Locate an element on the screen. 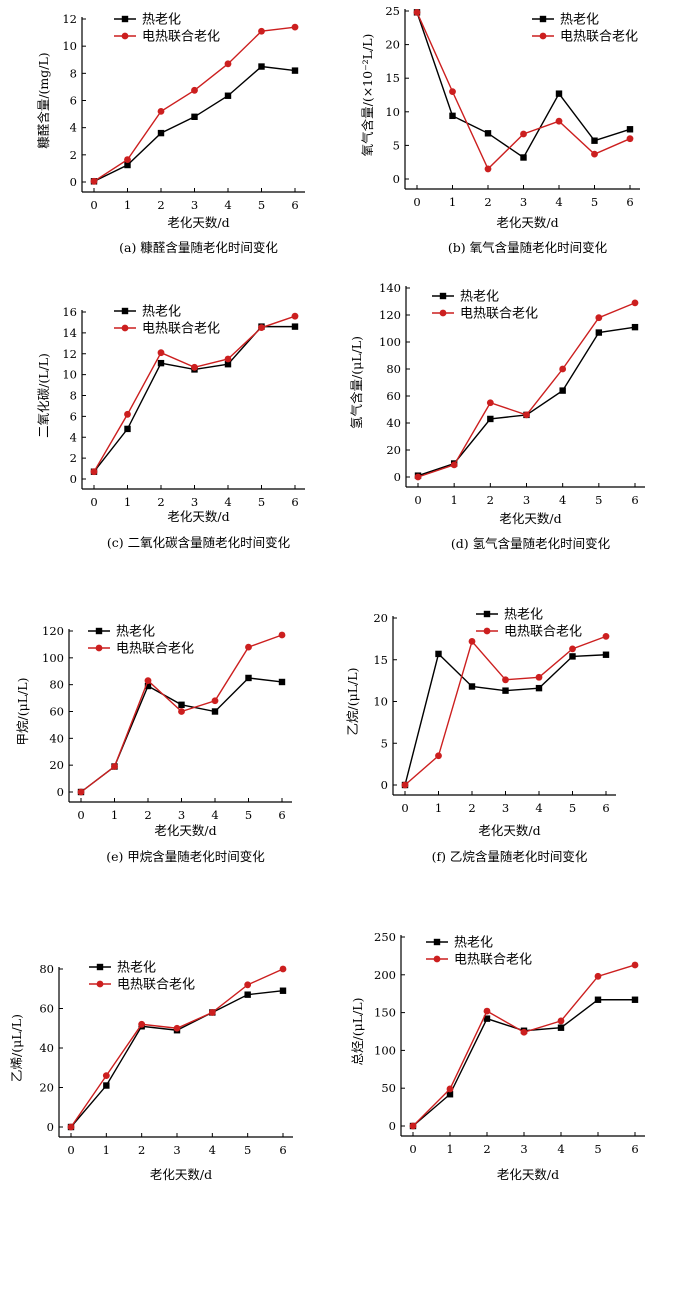 The width and height of the screenshot is (688, 1316). y-tick-label: 40 is located at coordinates (393, 423).